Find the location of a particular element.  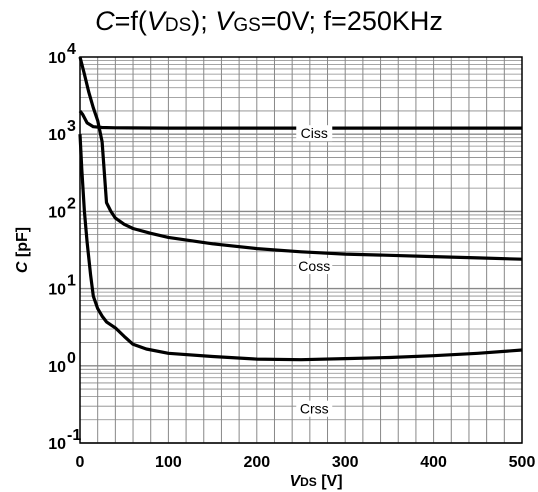

title-tail: =0V; f=250KHz is located at coordinates (351, 21).